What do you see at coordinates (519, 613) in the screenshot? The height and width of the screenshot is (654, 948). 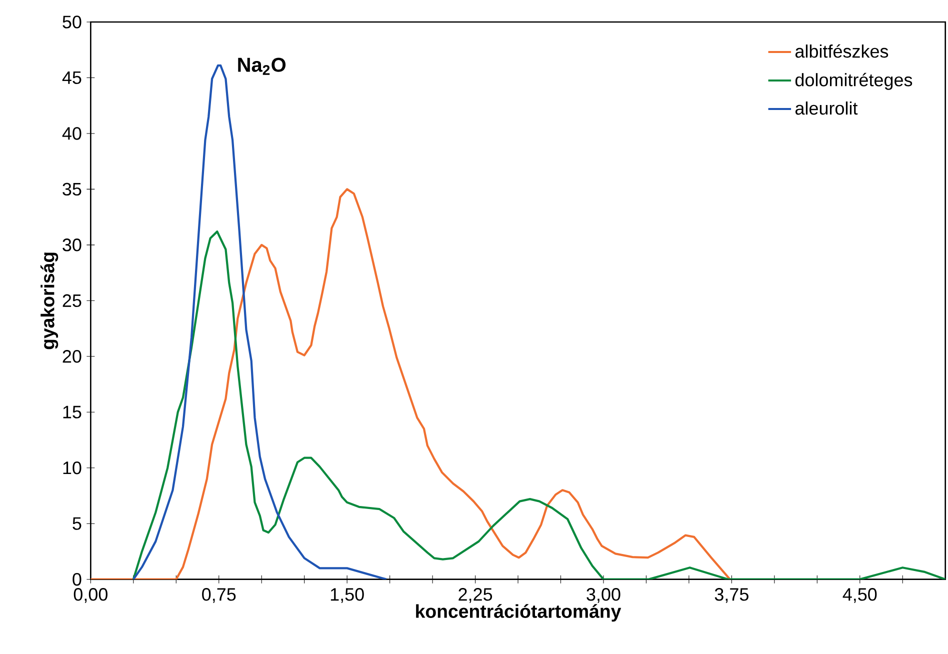 I see `x-axis-title: koncentrációtartomány` at bounding box center [519, 613].